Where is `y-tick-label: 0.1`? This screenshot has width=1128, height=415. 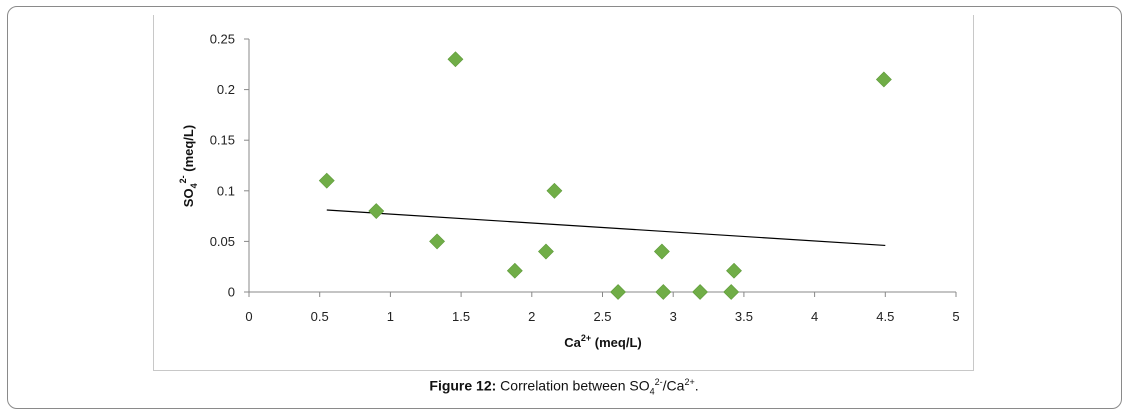
y-tick-label: 0.1 is located at coordinates (226, 190).